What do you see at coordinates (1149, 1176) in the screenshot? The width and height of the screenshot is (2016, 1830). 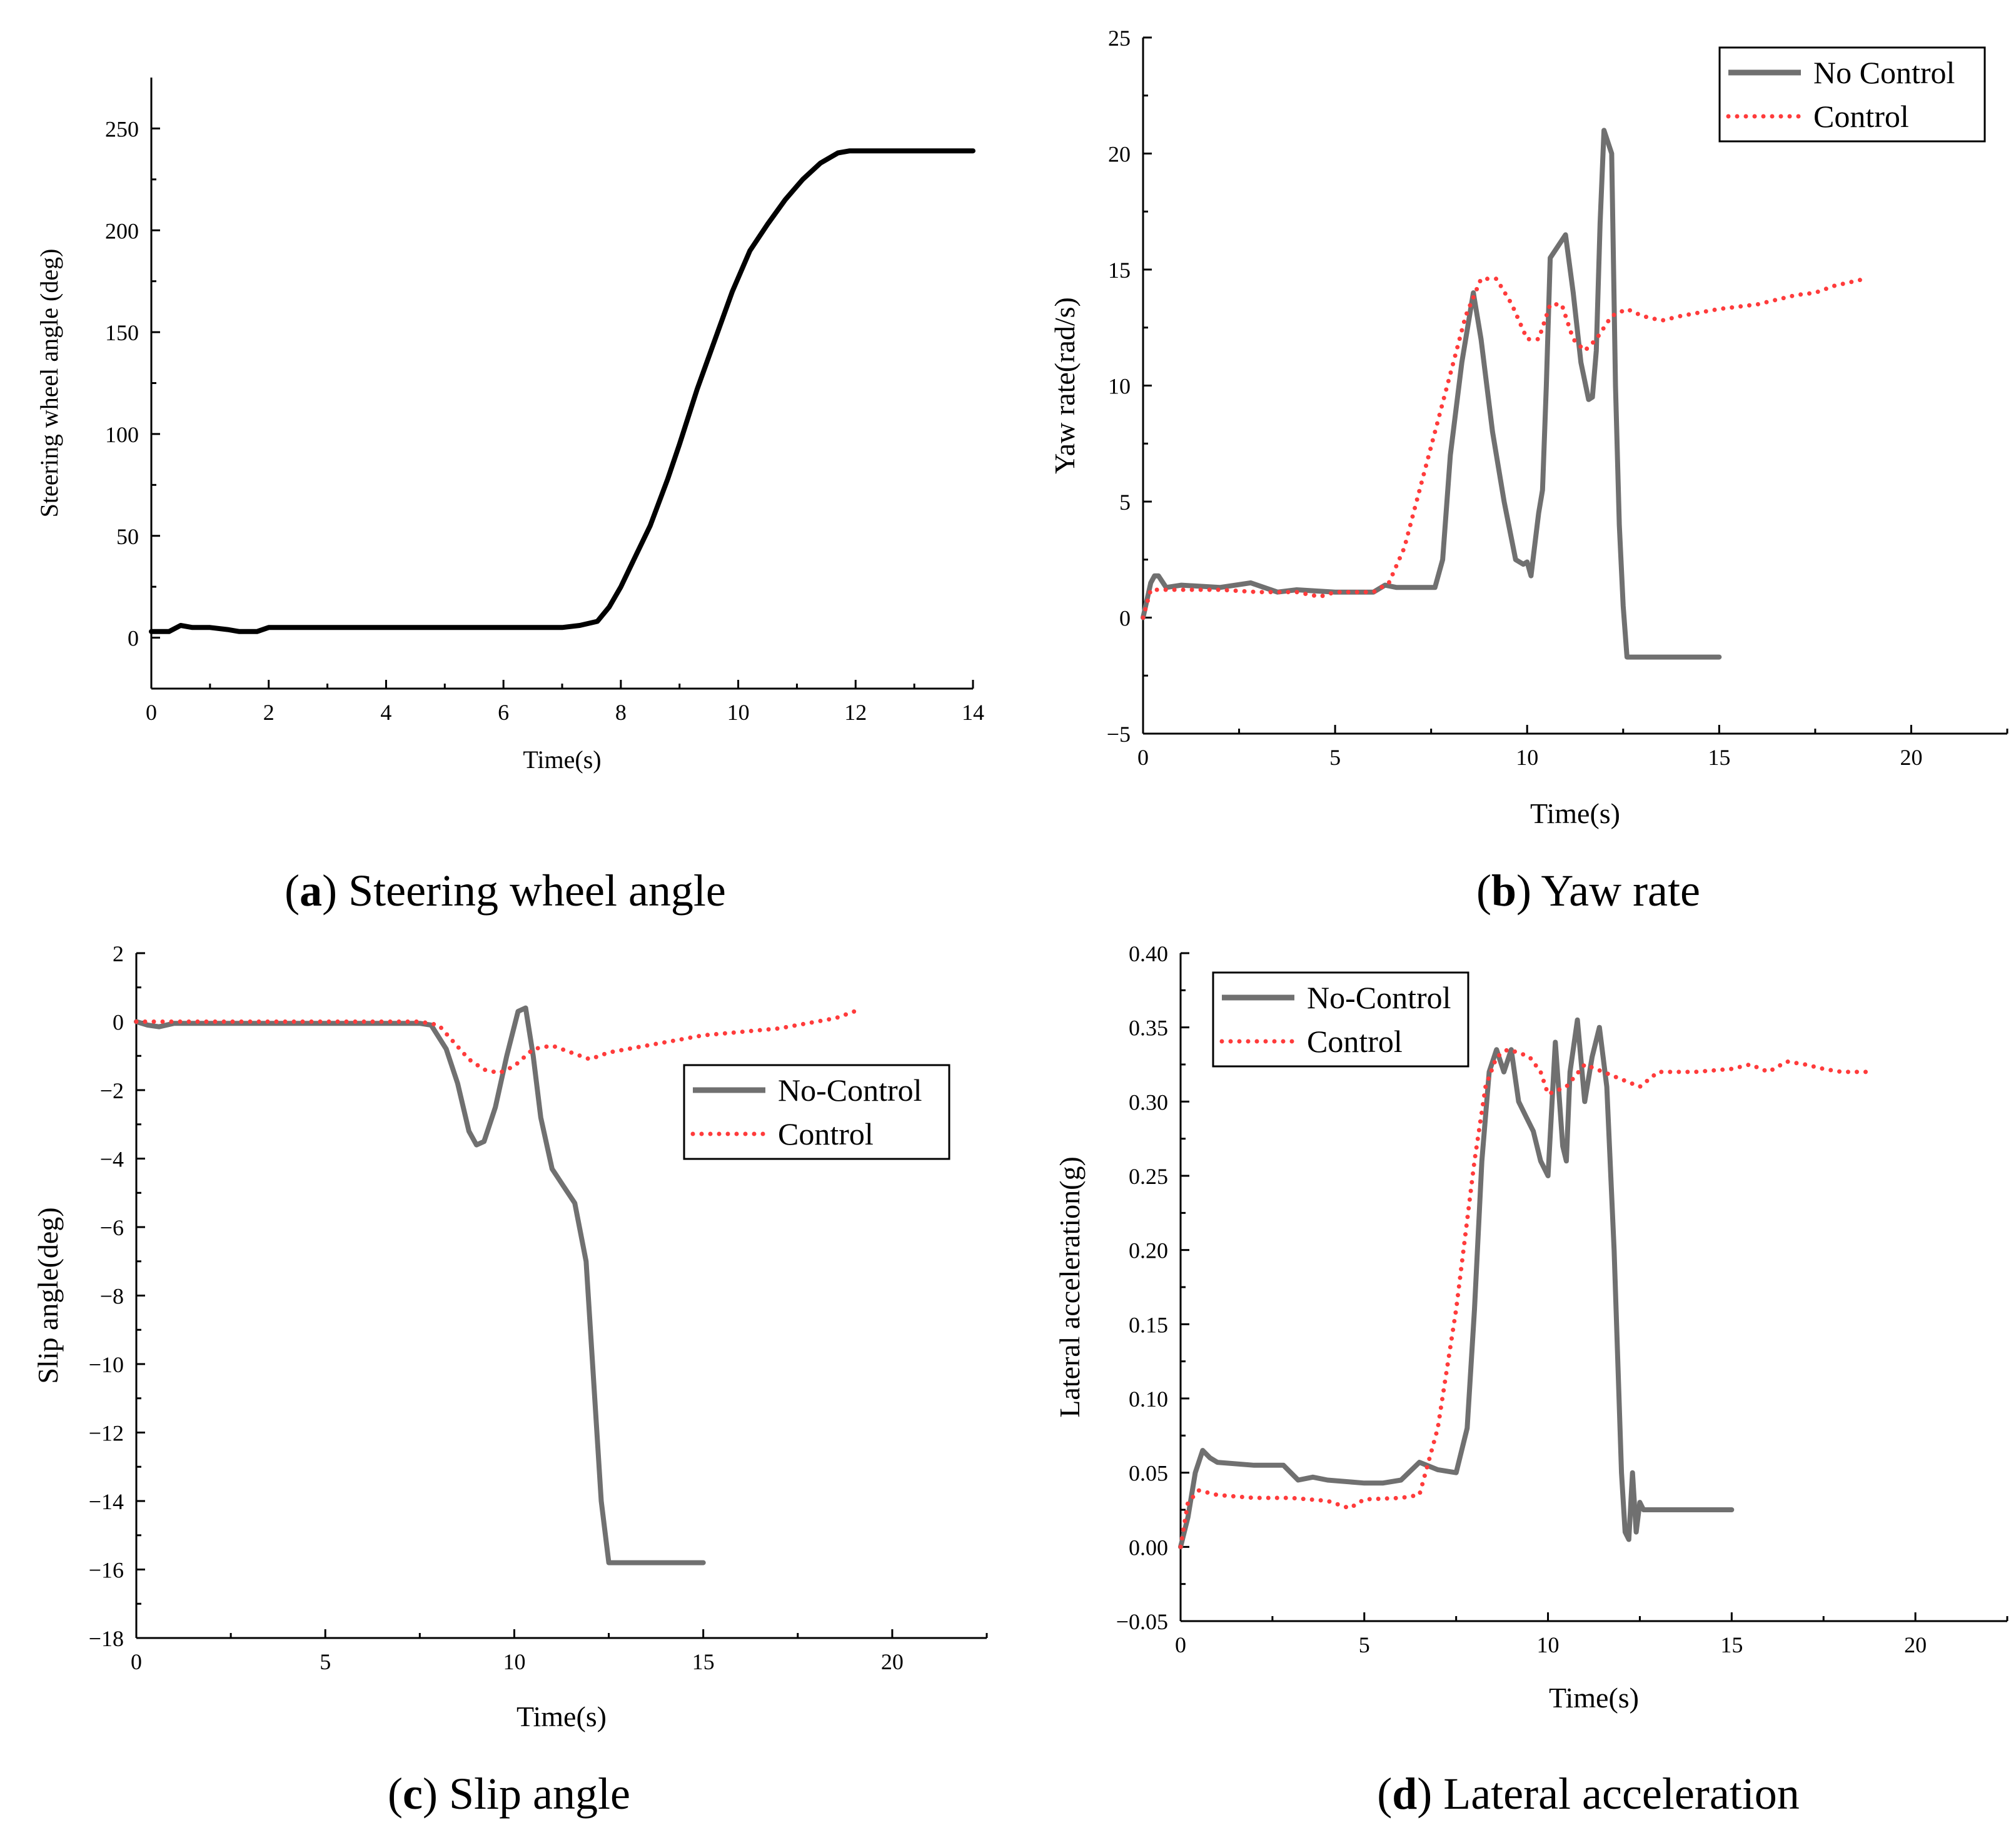 I see `y-tick-label: 0.25` at bounding box center [1149, 1176].